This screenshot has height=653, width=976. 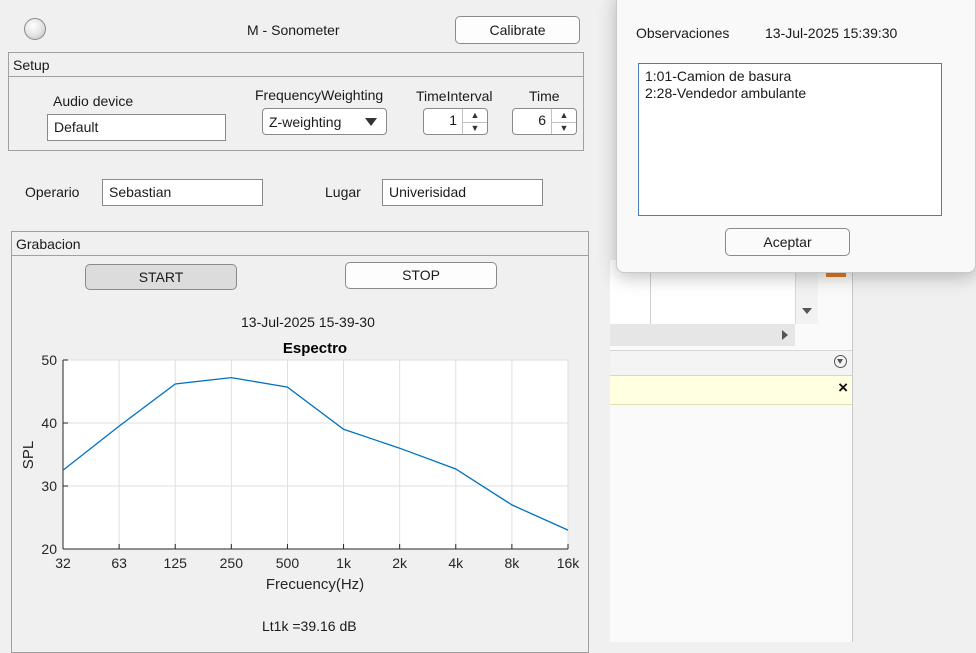 I want to click on x-axis-label: Frecuency(Hz), so click(x=315, y=584).